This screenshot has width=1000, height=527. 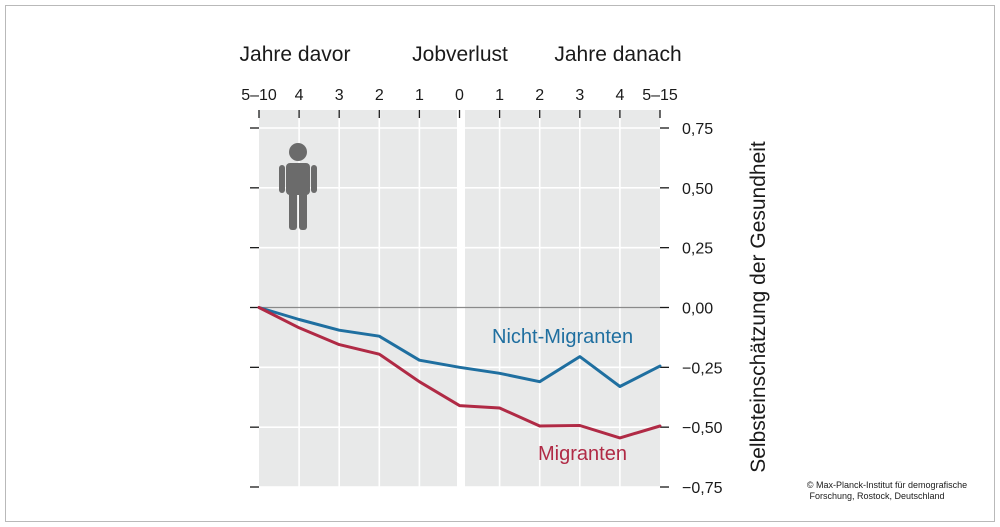 What do you see at coordinates (697, 309) in the screenshot?
I see `y-tick-label: 0,00` at bounding box center [697, 309].